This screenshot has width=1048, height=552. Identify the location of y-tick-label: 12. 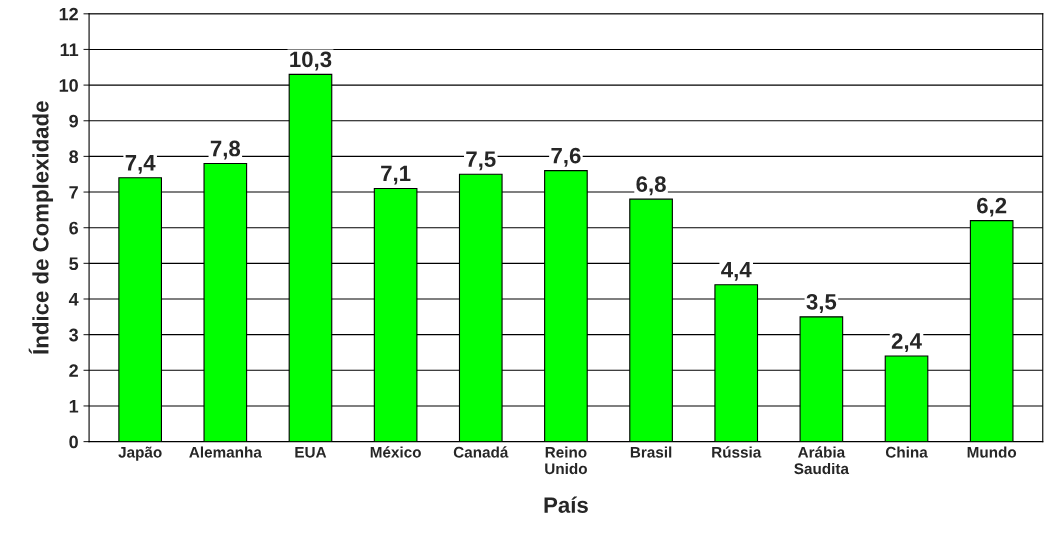
(68, 14).